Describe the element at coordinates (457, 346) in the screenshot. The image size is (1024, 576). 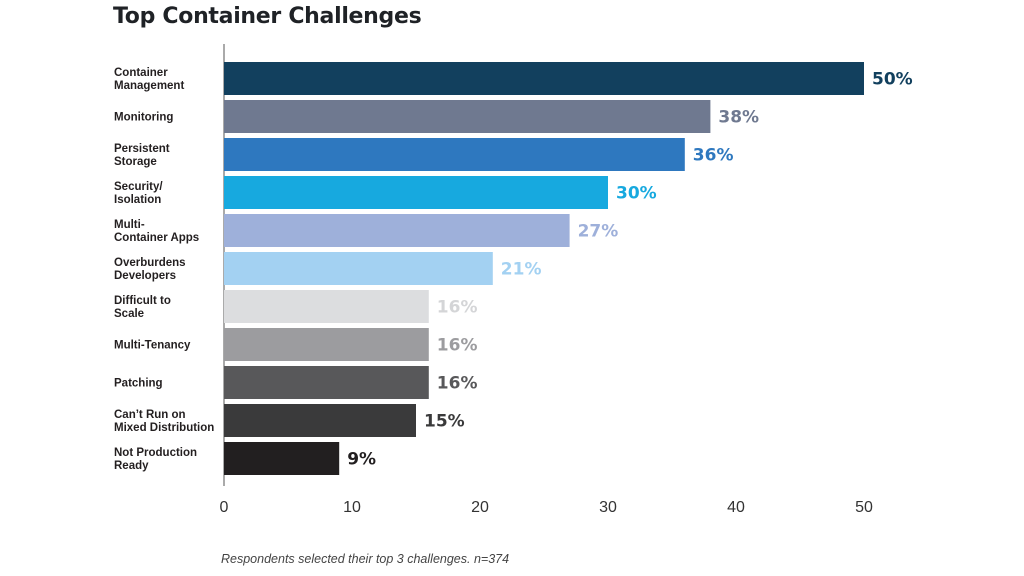
I see `value-label-7: 16%` at that location.